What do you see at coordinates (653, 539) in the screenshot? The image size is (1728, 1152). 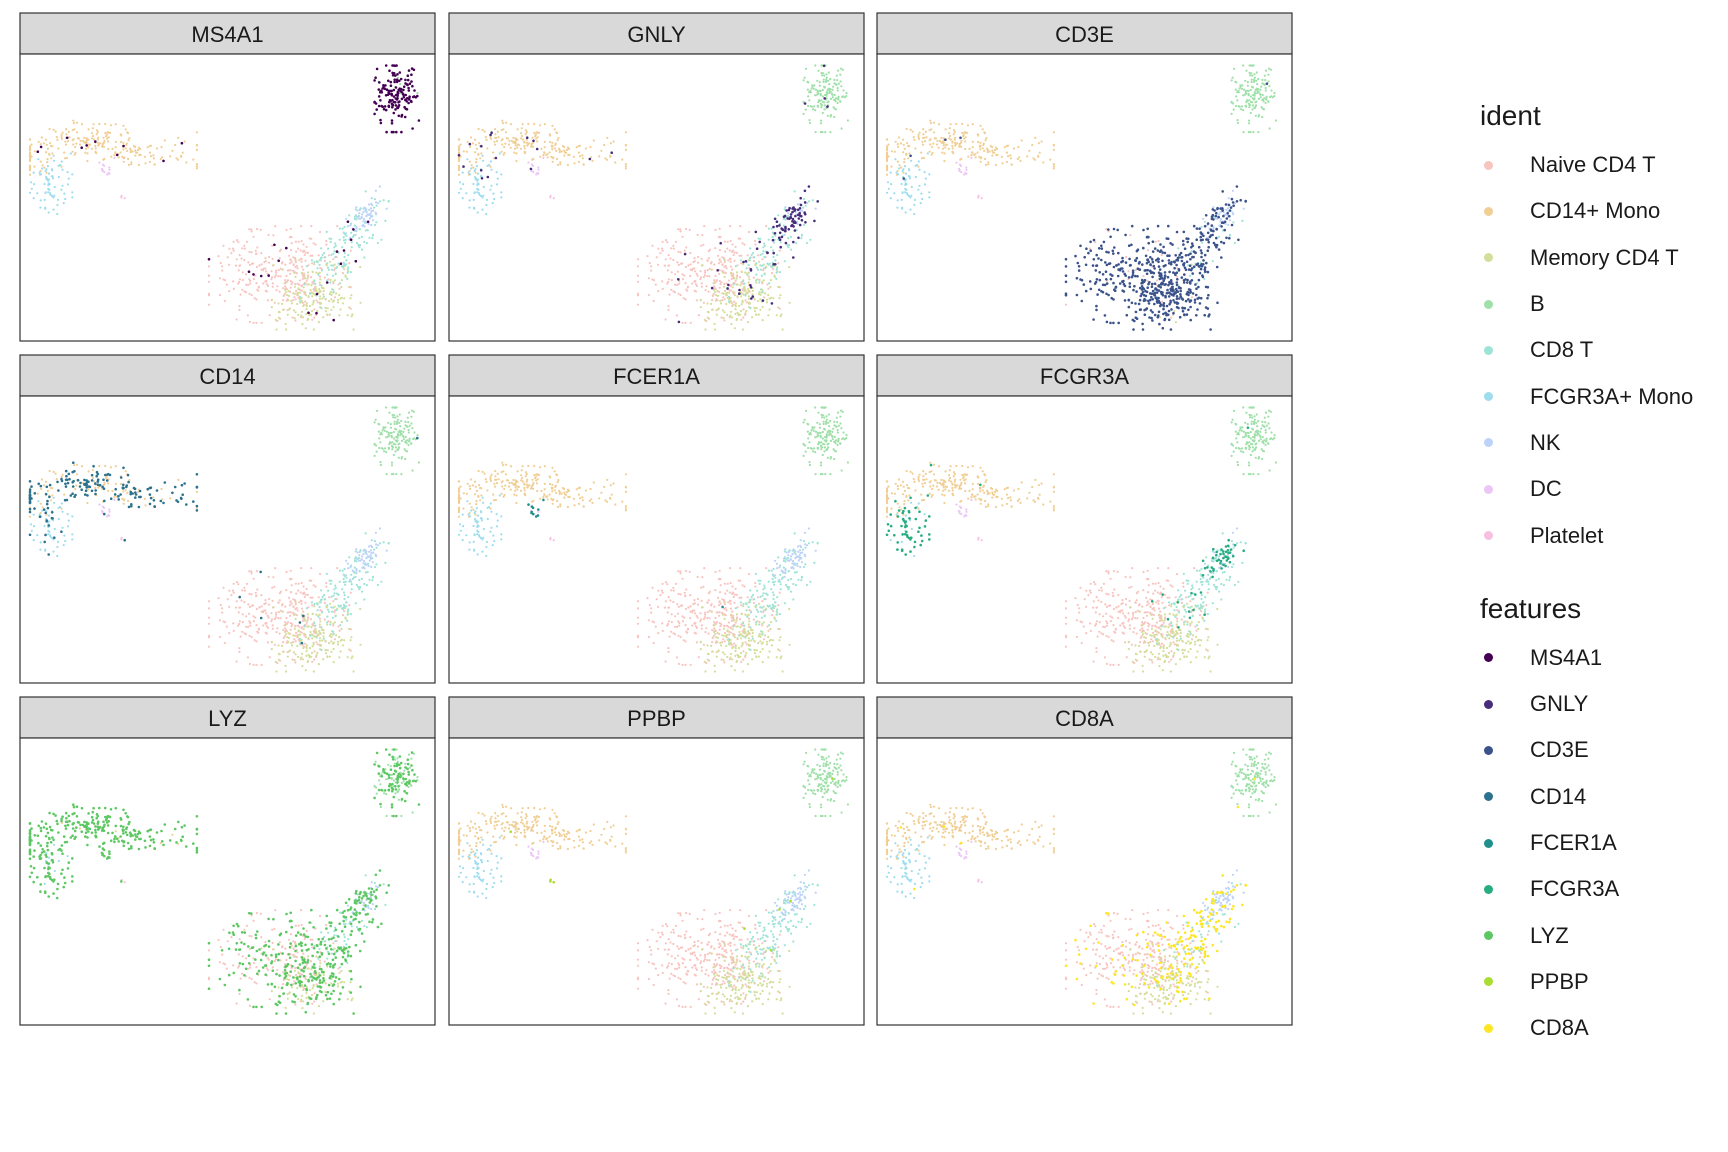 I see `panel-points` at bounding box center [653, 539].